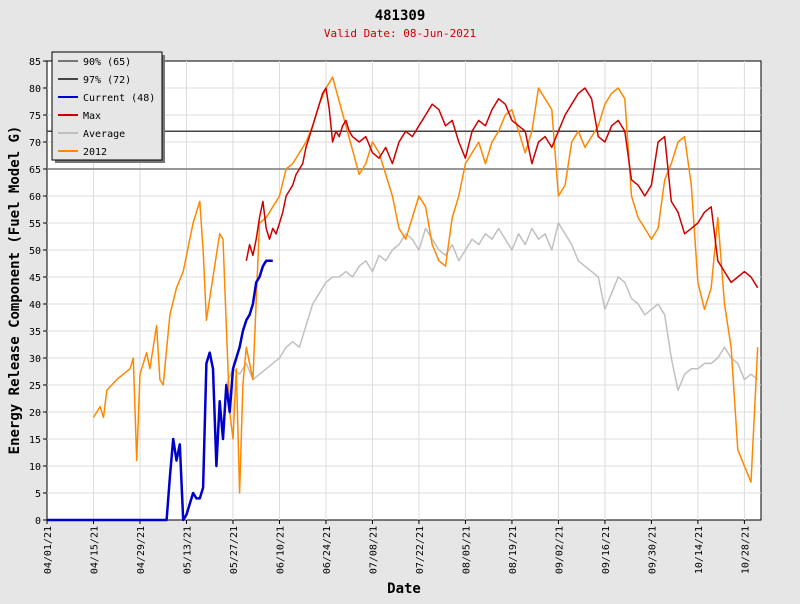 The image size is (800, 604). I want to click on y-tick-label: 75, so click(35, 116).